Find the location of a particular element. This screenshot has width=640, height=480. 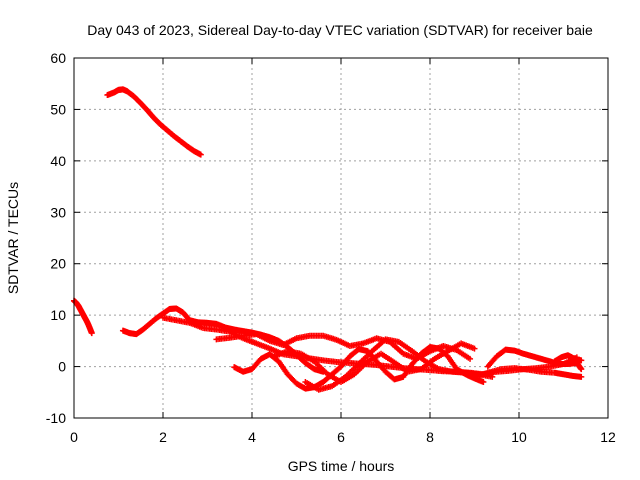

y-tick-label: 0 is located at coordinates (62, 367).